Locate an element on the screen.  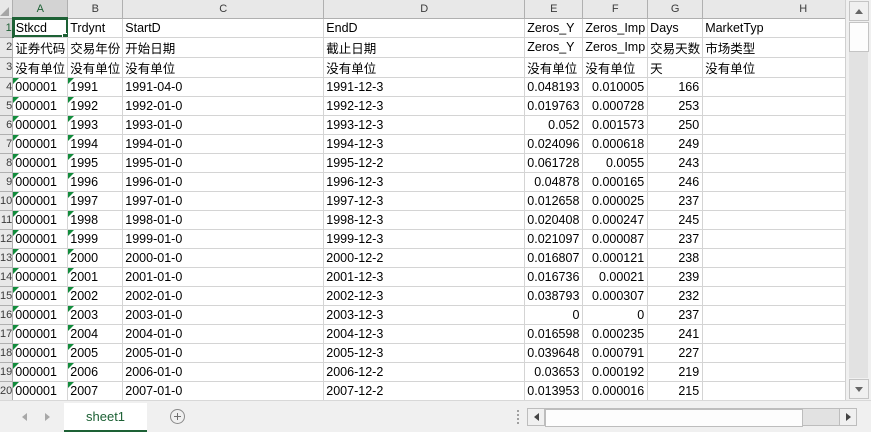
cell-B9: 1996 is located at coordinates (95, 182).